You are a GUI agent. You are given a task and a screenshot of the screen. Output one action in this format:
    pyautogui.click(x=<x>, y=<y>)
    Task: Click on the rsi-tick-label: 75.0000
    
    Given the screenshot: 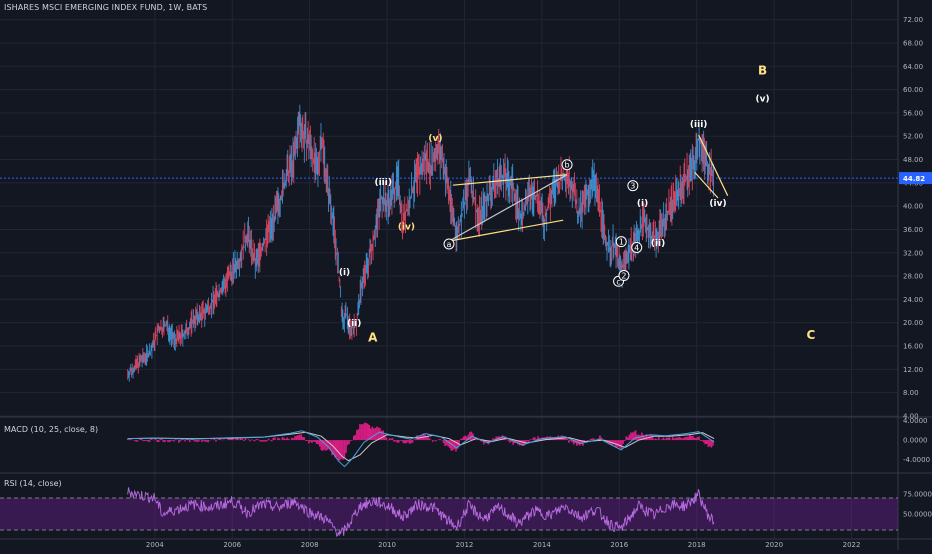 What is the action you would take?
    pyautogui.click(x=917, y=495)
    